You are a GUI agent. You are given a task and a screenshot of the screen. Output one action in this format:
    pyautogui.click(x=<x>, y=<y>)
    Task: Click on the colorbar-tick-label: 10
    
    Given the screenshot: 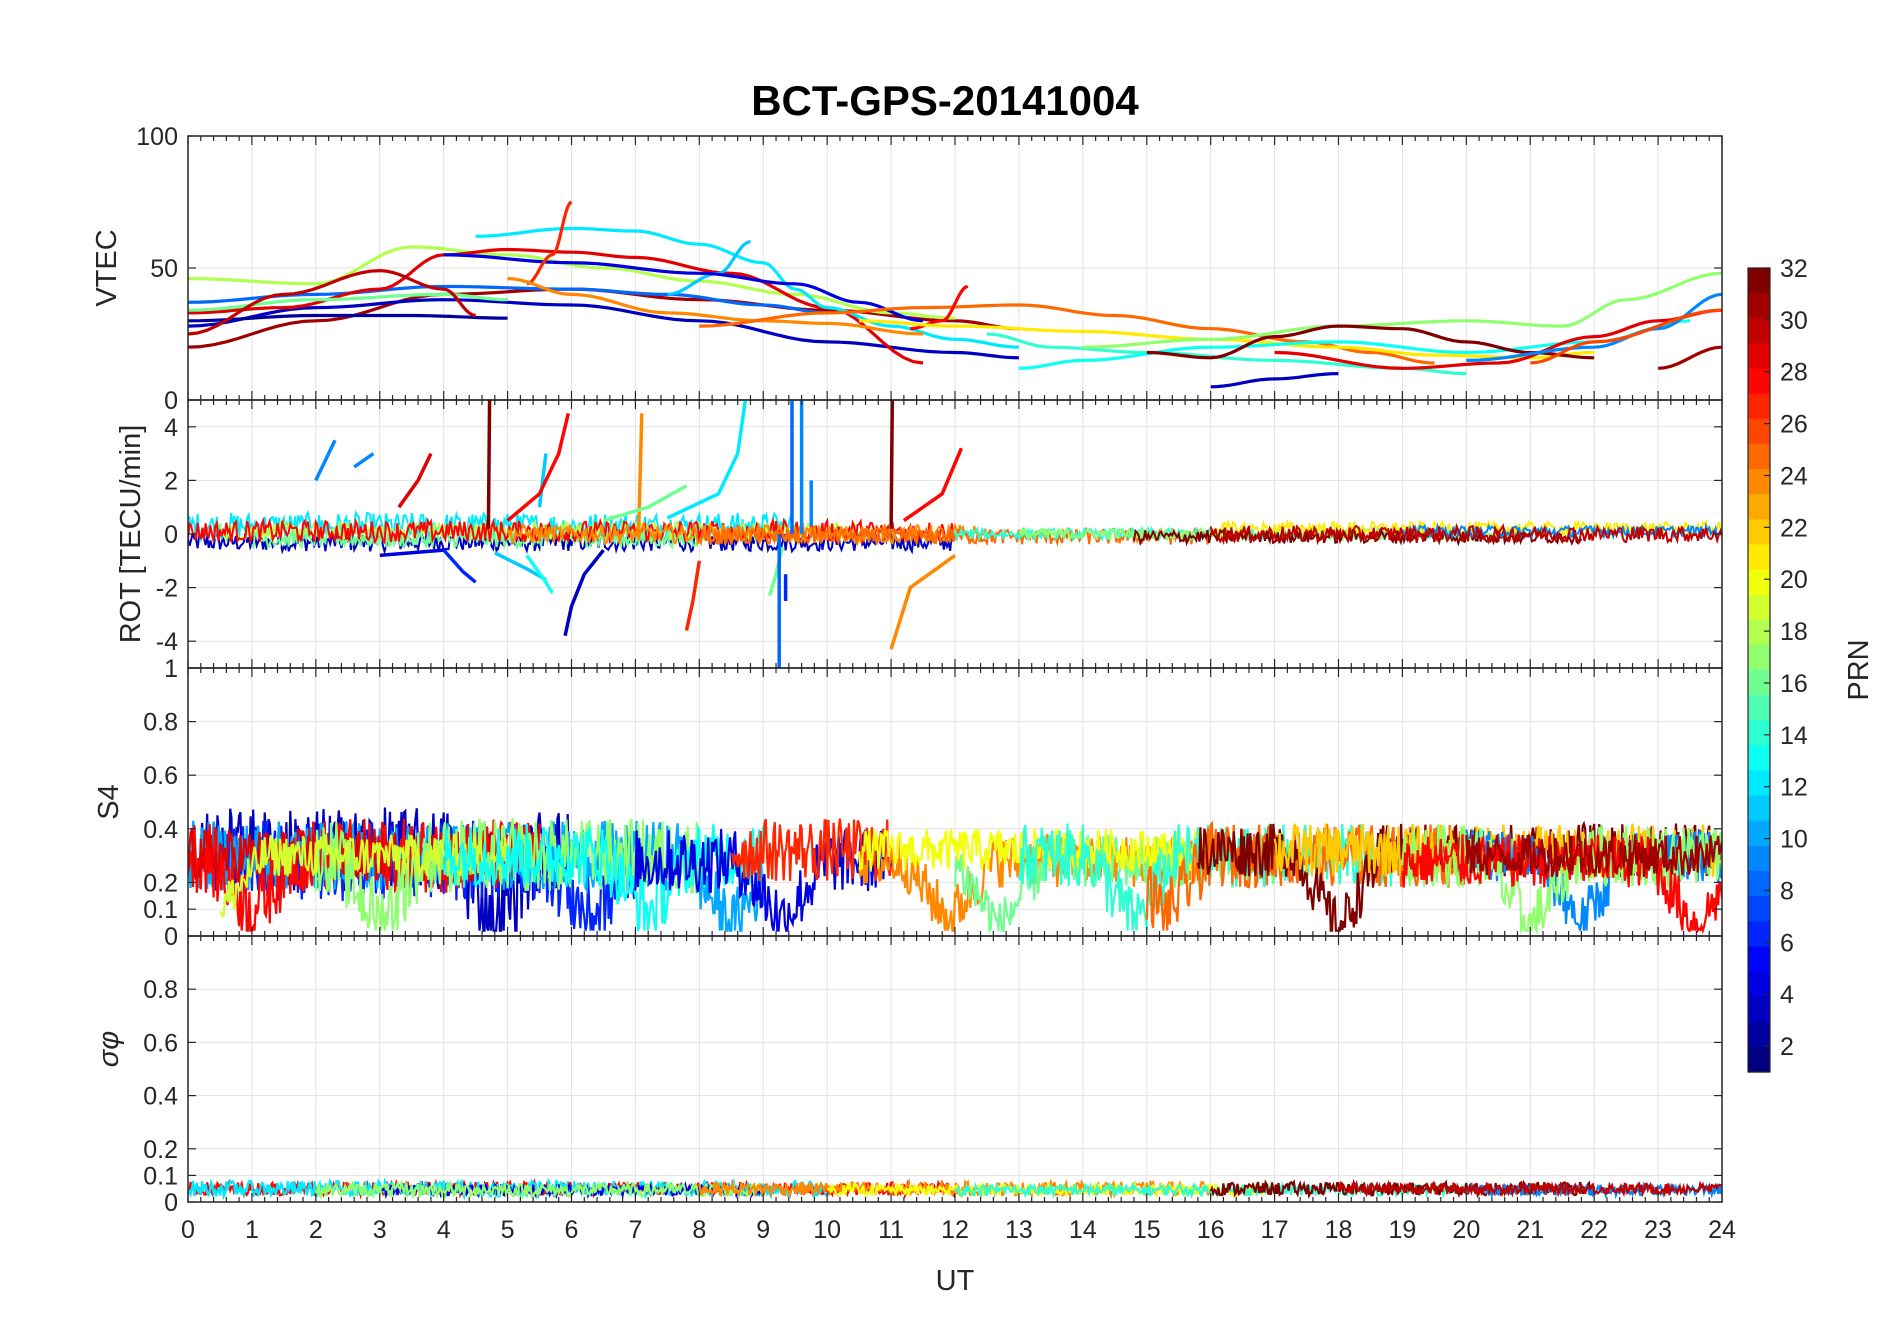 What is the action you would take?
    pyautogui.click(x=1794, y=840)
    